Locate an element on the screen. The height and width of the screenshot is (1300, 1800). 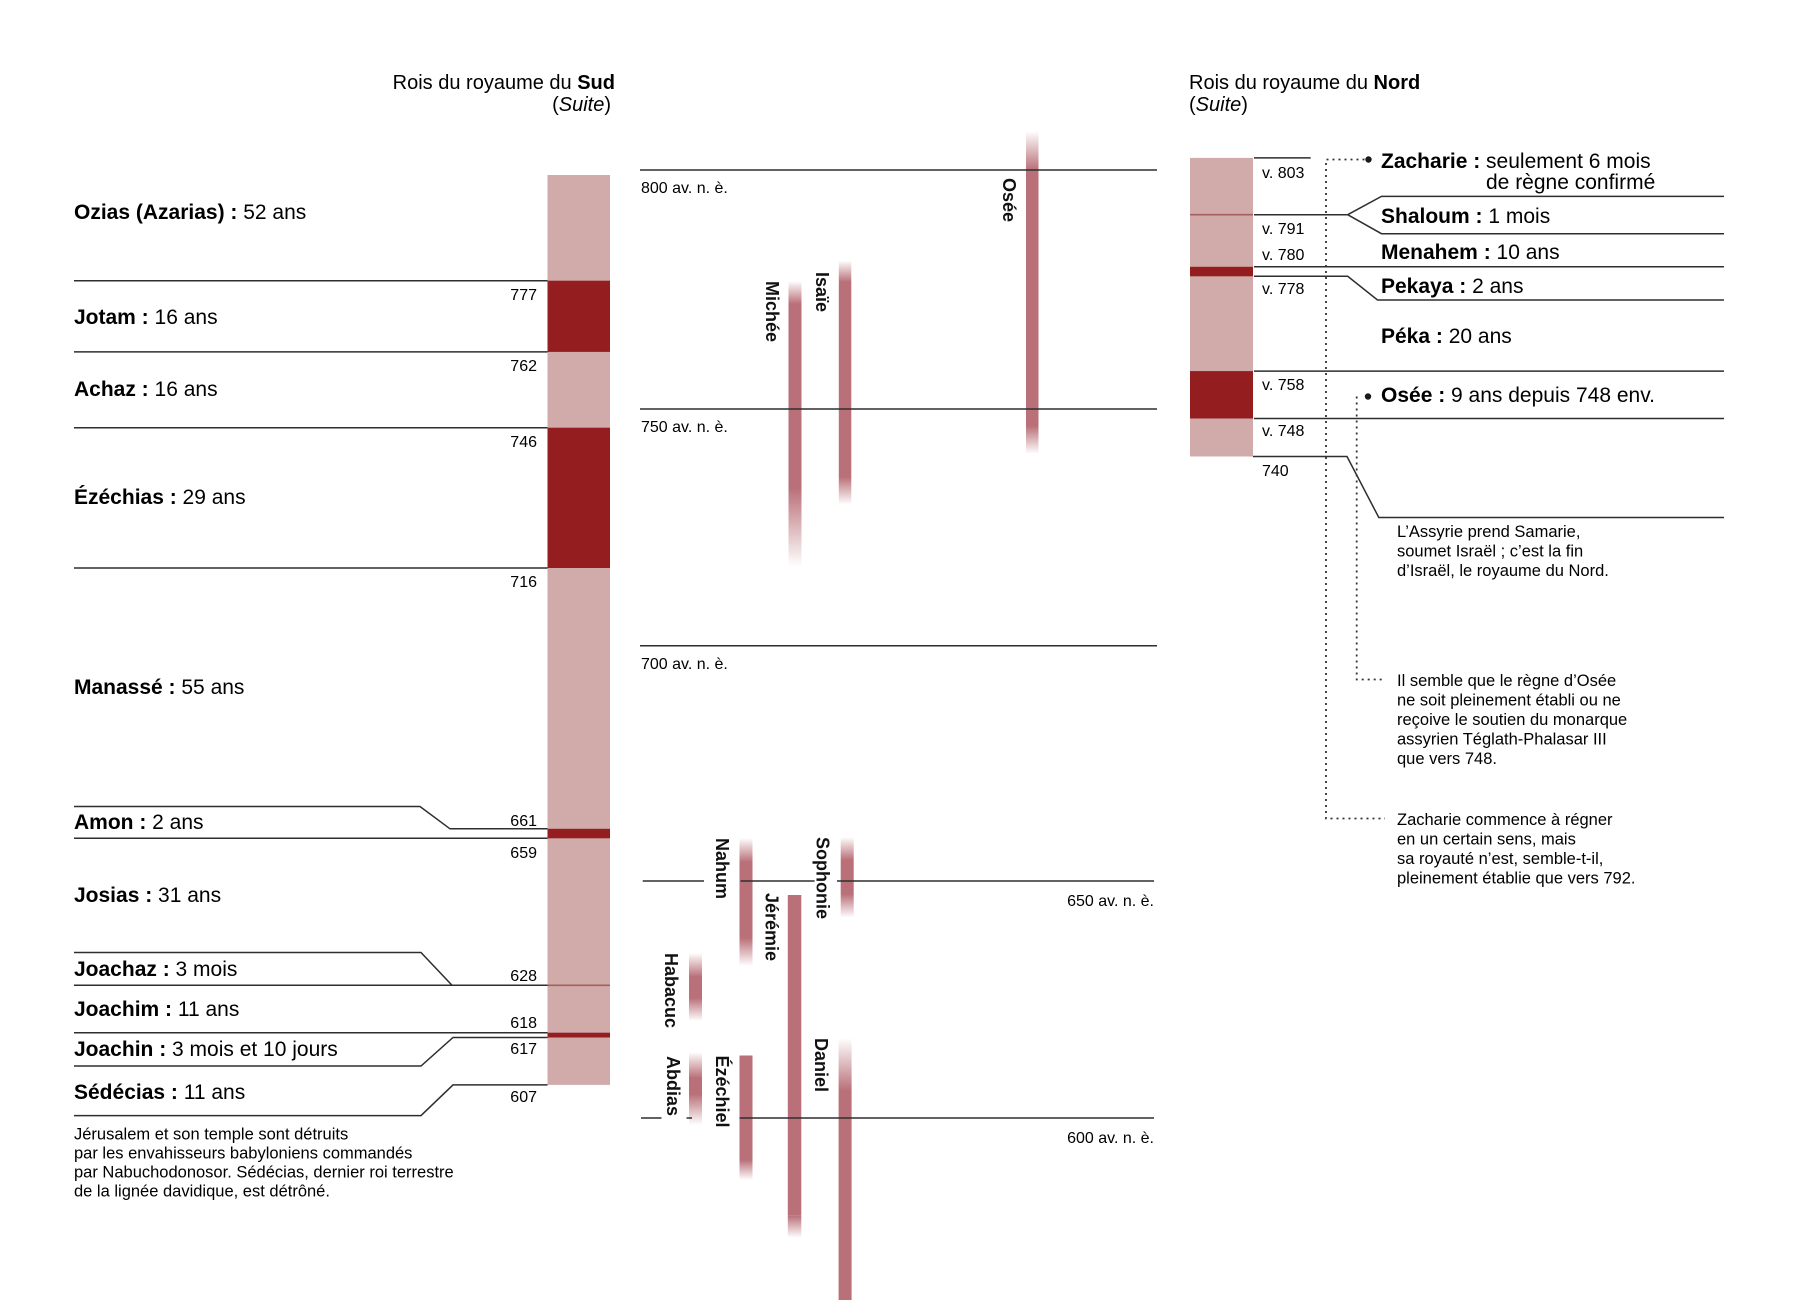
svg-text: 617 is located at coordinates (523, 1049).